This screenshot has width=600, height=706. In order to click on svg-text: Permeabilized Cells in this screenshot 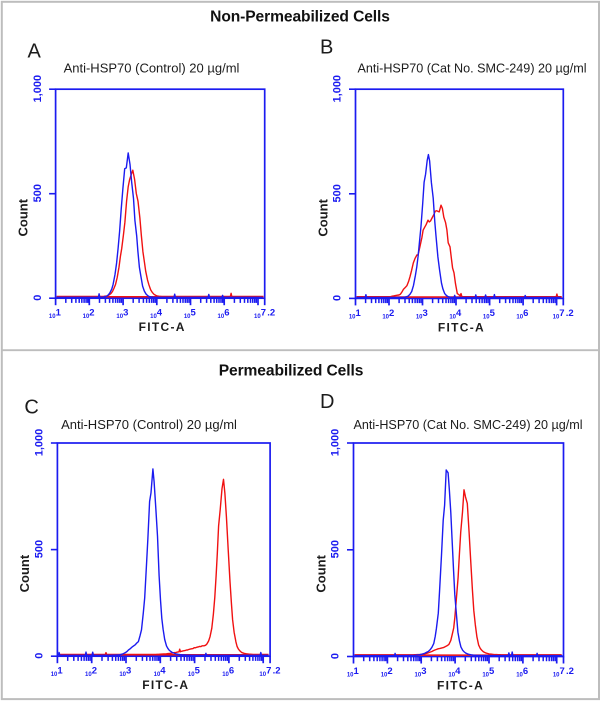, I will do `click(291, 371)`.